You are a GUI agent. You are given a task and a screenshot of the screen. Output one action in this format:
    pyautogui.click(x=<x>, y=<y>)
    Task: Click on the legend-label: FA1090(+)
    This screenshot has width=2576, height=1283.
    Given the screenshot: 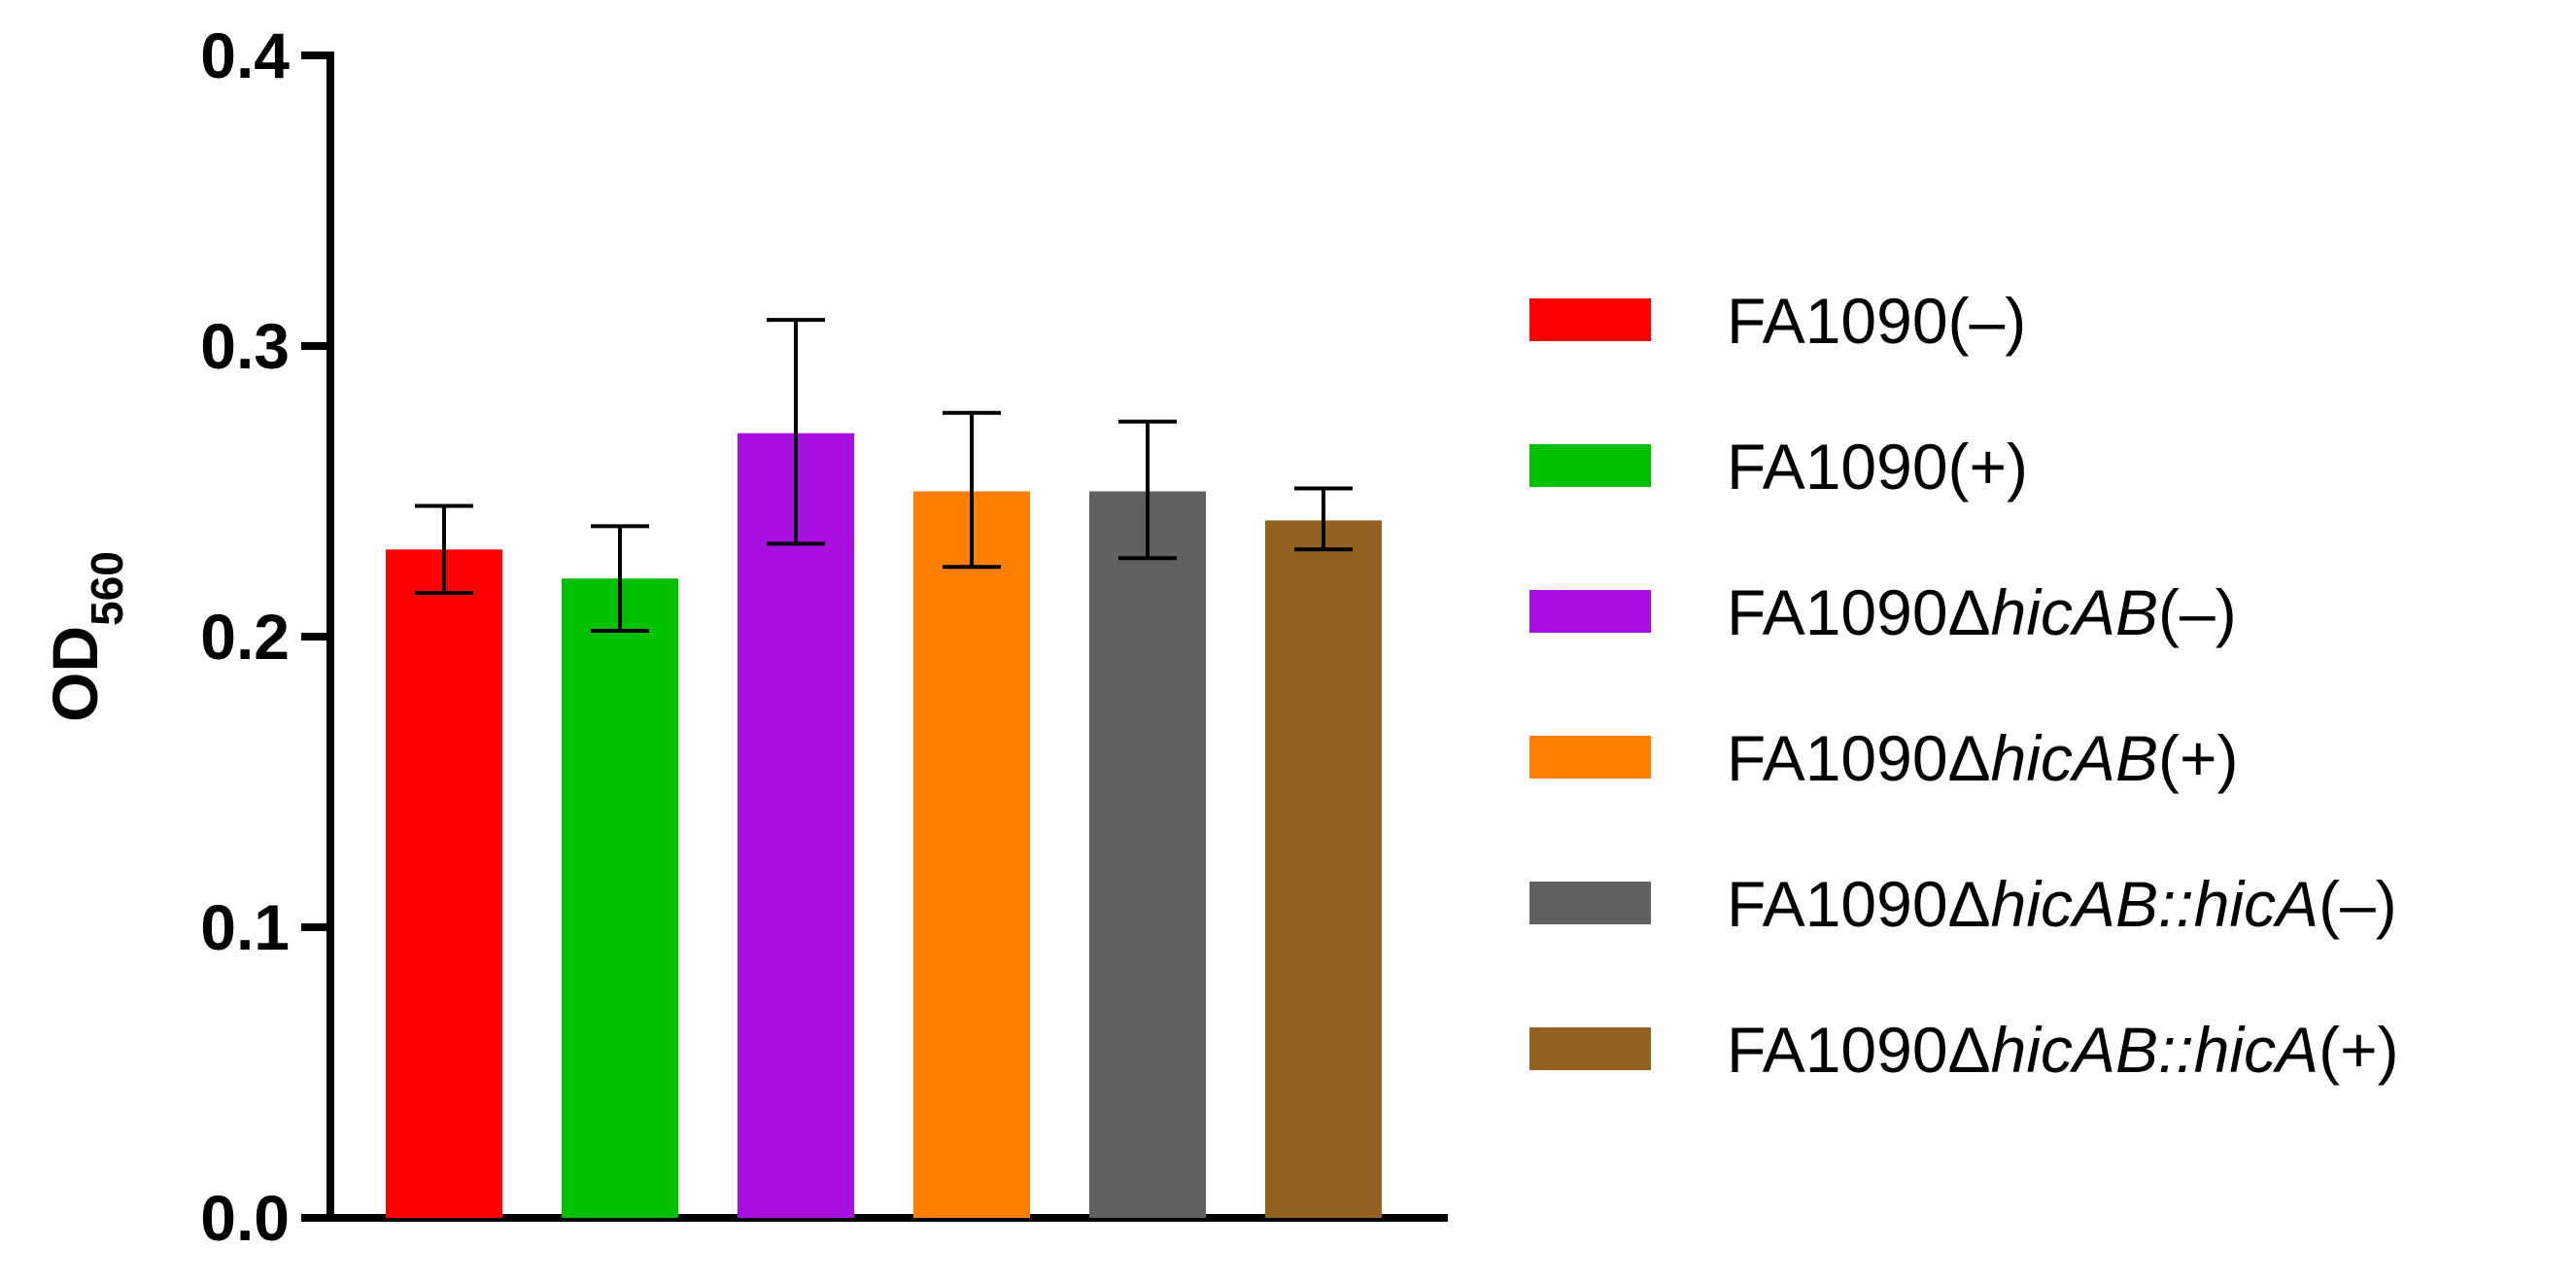 What is the action you would take?
    pyautogui.click(x=1877, y=467)
    